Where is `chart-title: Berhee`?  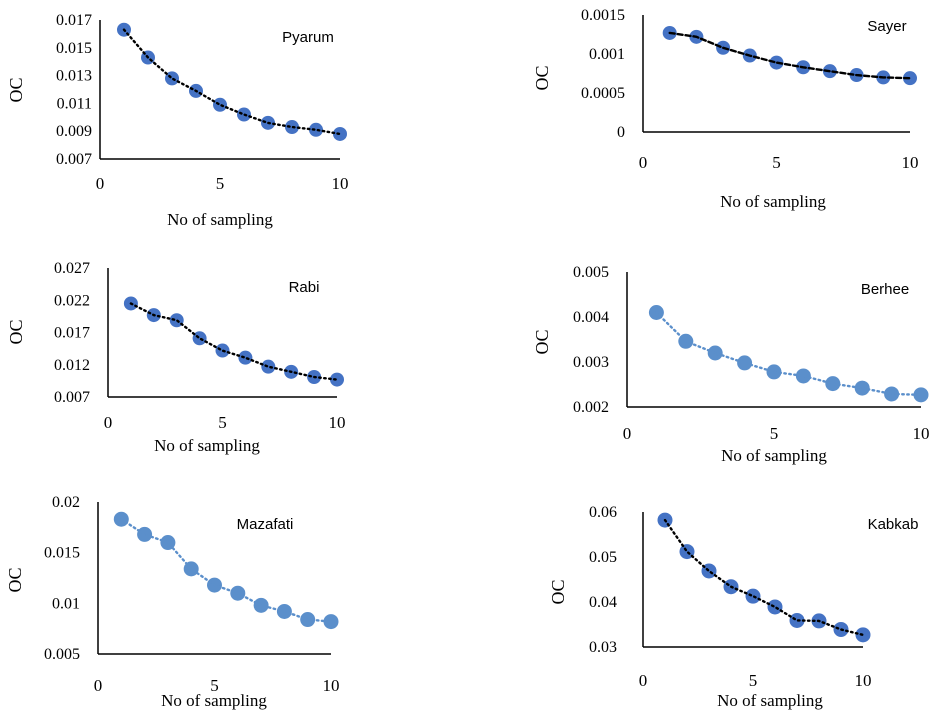
chart-title: Berhee is located at coordinates (885, 289).